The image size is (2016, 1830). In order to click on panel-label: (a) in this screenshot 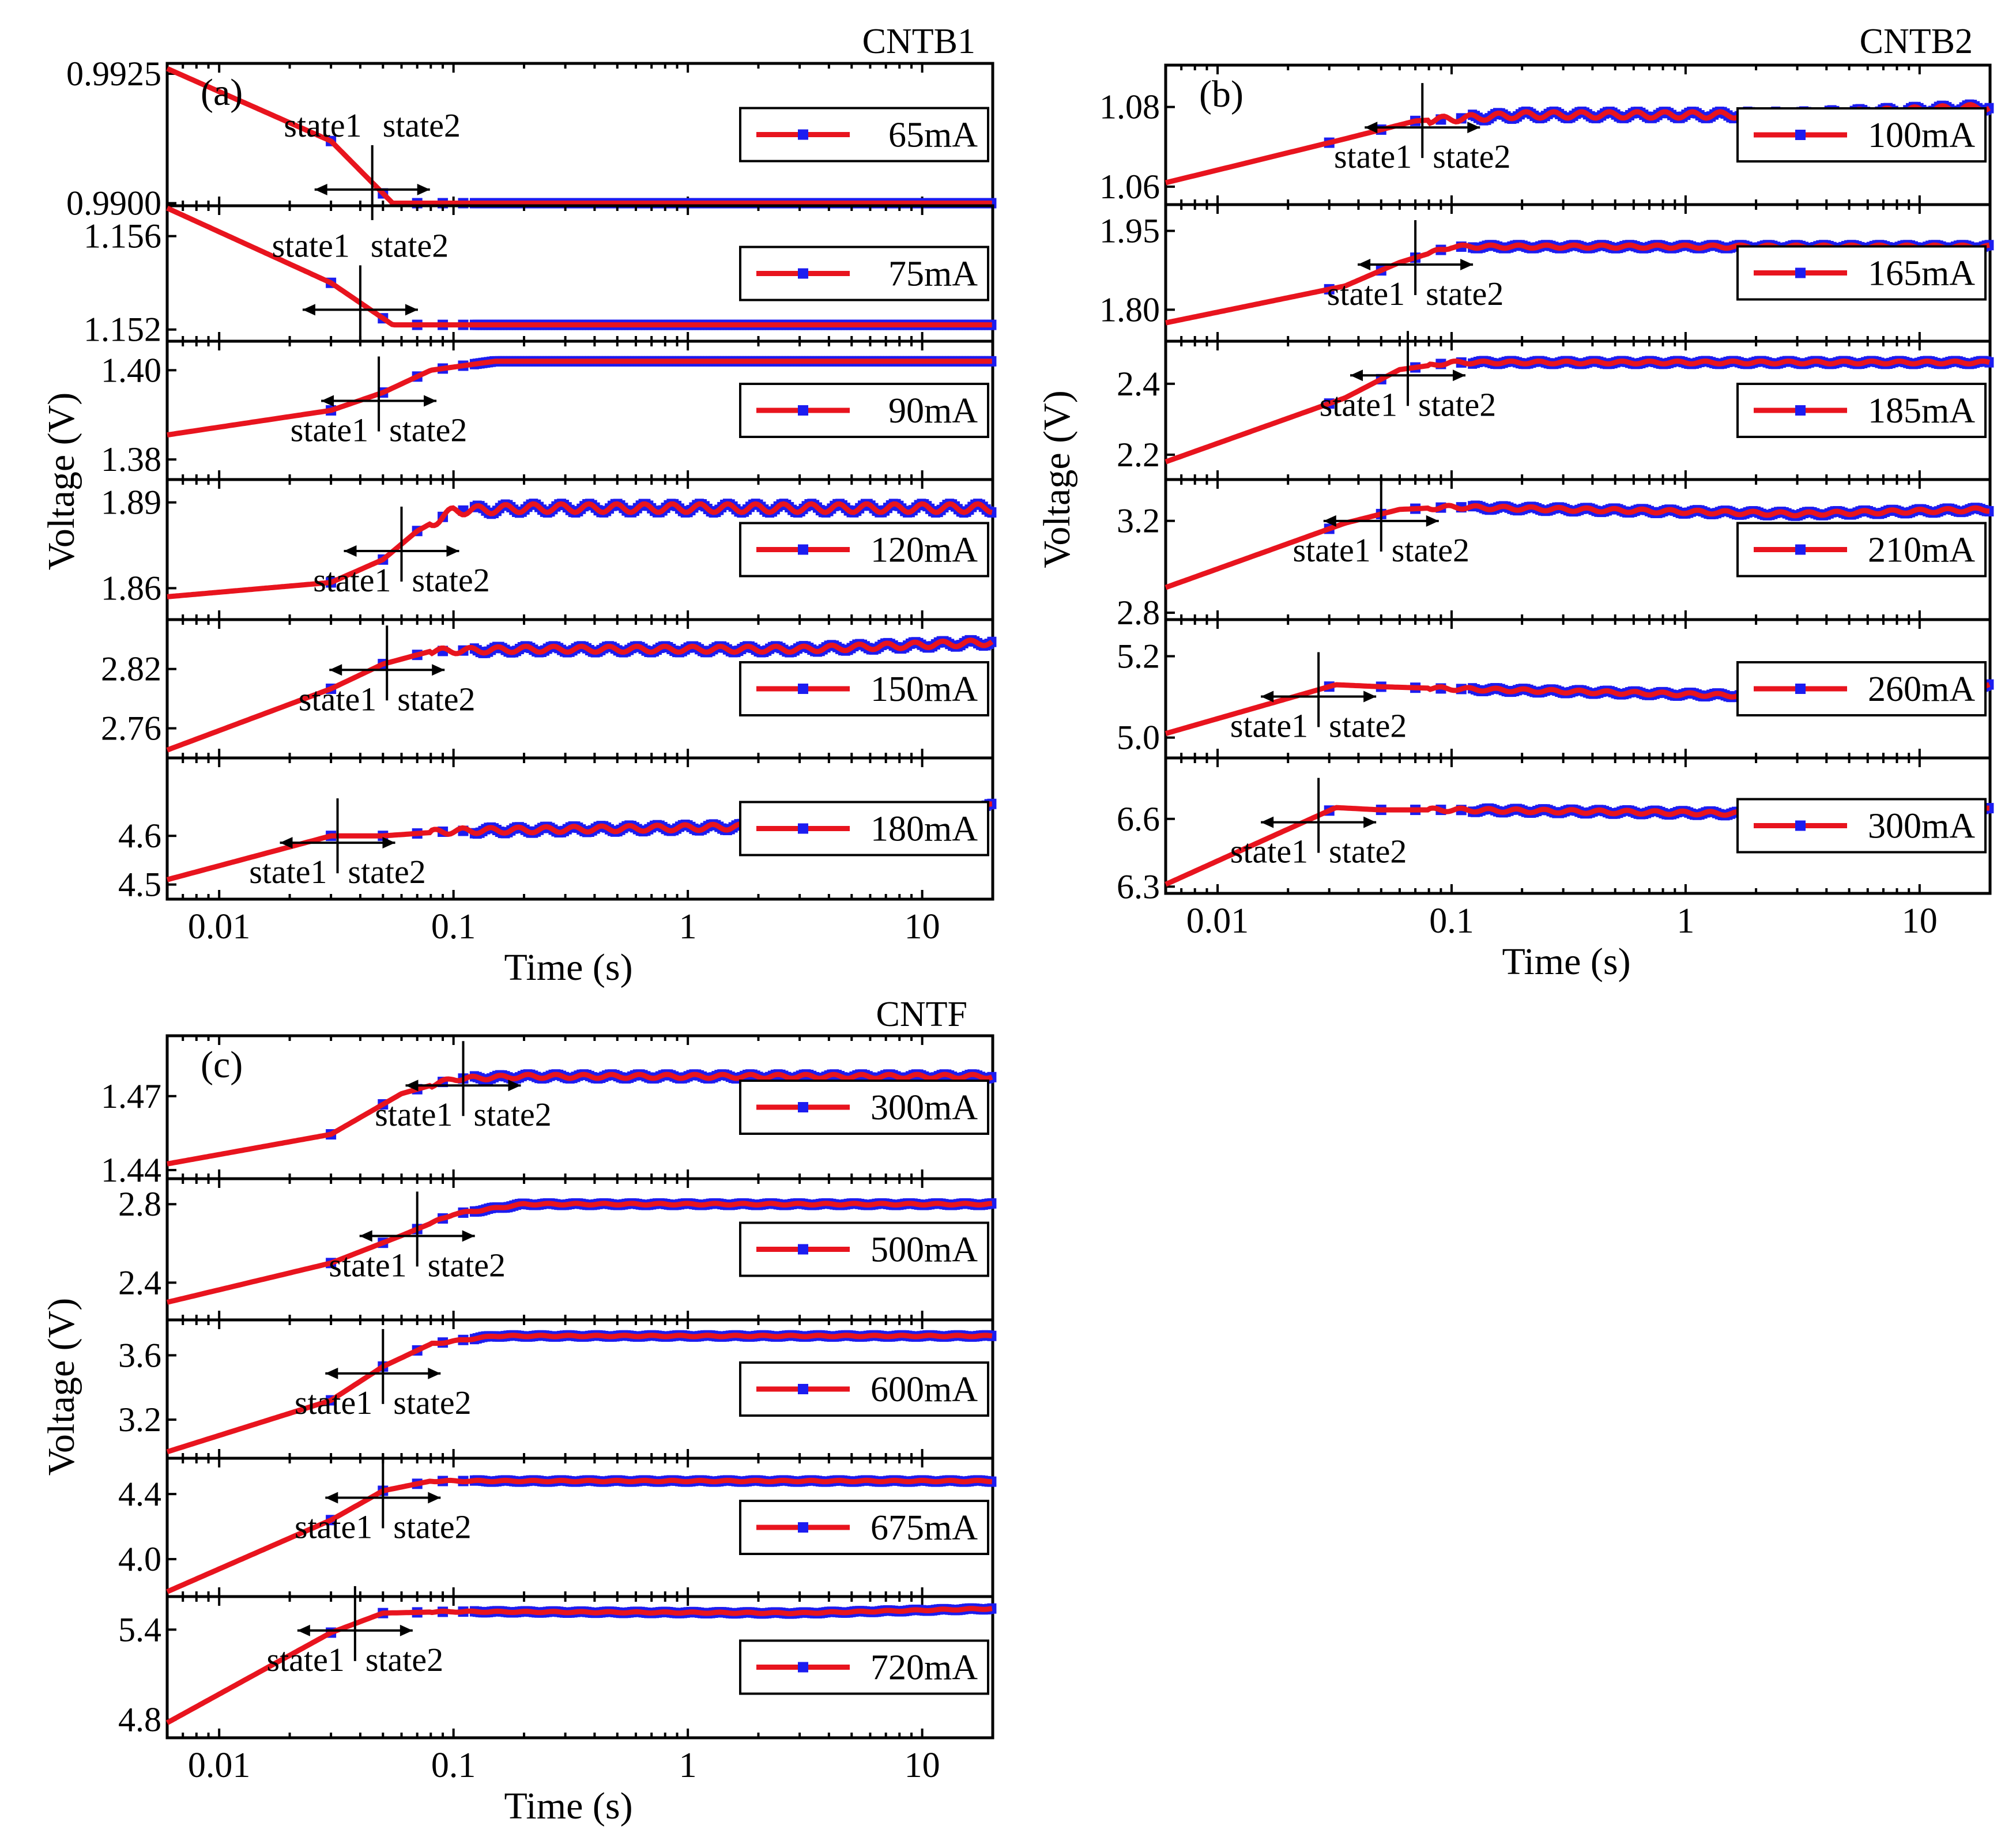, I will do `click(222, 93)`.